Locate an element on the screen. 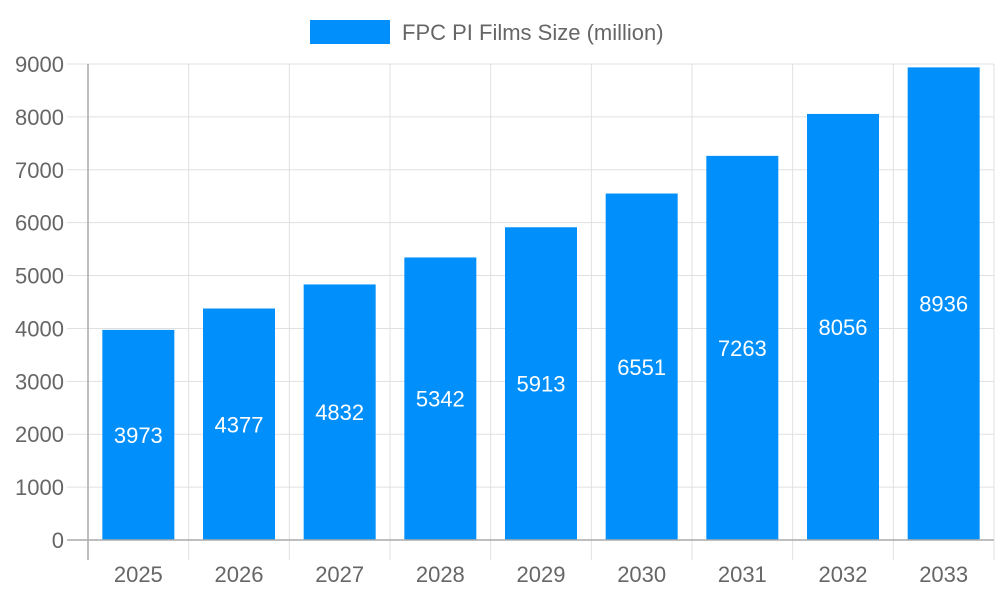 The height and width of the screenshot is (605, 1000). y-tick-label: 1000 is located at coordinates (39, 487).